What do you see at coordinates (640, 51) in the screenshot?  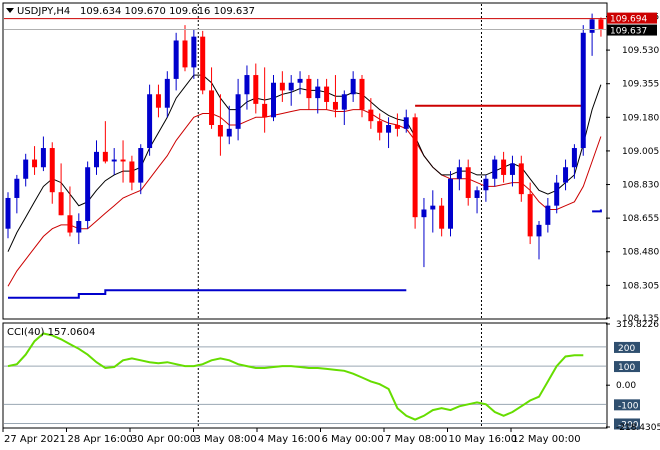 I see `price-tick-label-1: 109.530` at bounding box center [640, 51].